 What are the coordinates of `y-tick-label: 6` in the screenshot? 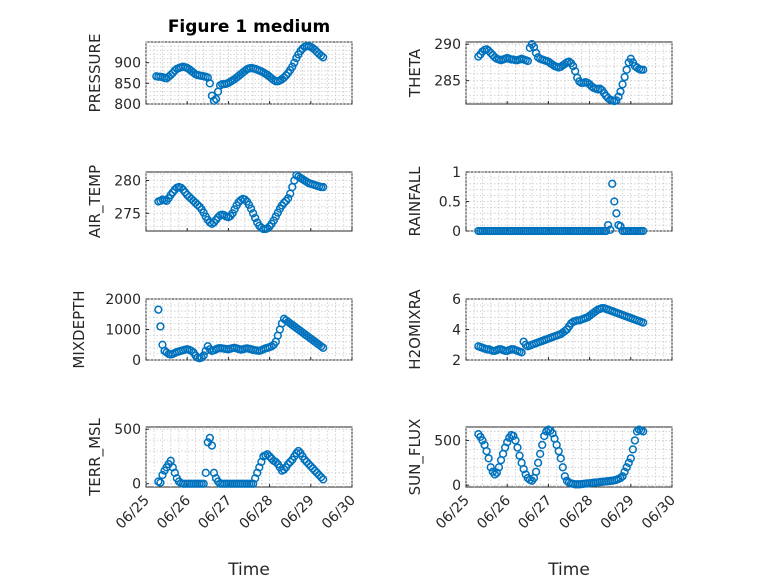 It's located at (456, 300).